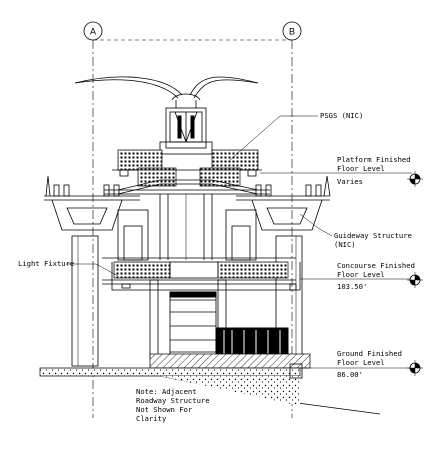  Describe the element at coordinates (193, 328) in the screenshot. I see `stair-block` at that location.